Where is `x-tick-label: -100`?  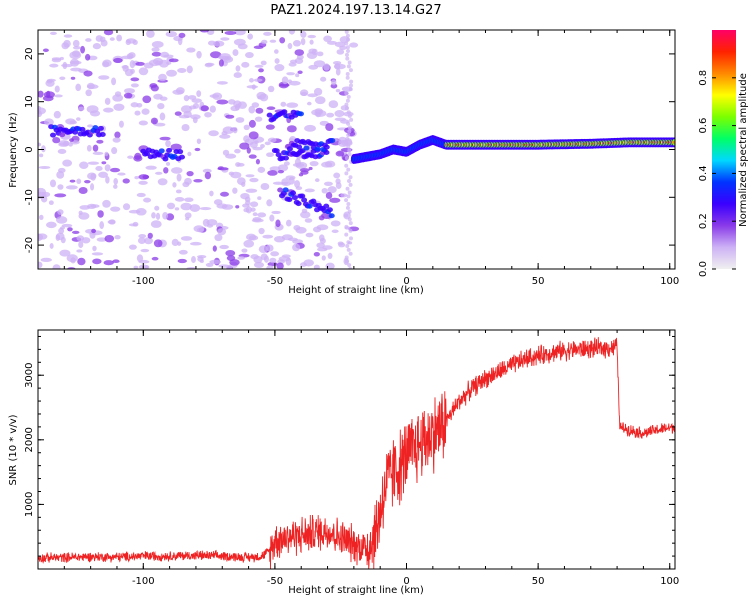 x-tick-label: -100 is located at coordinates (143, 281).